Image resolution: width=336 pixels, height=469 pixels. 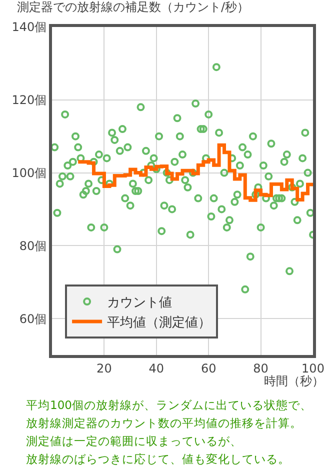 What do you see at coordinates (133, 7) in the screenshot?
I see `chart-title: 測定器での放射線の補足数（カウント/秒）` at bounding box center [133, 7].